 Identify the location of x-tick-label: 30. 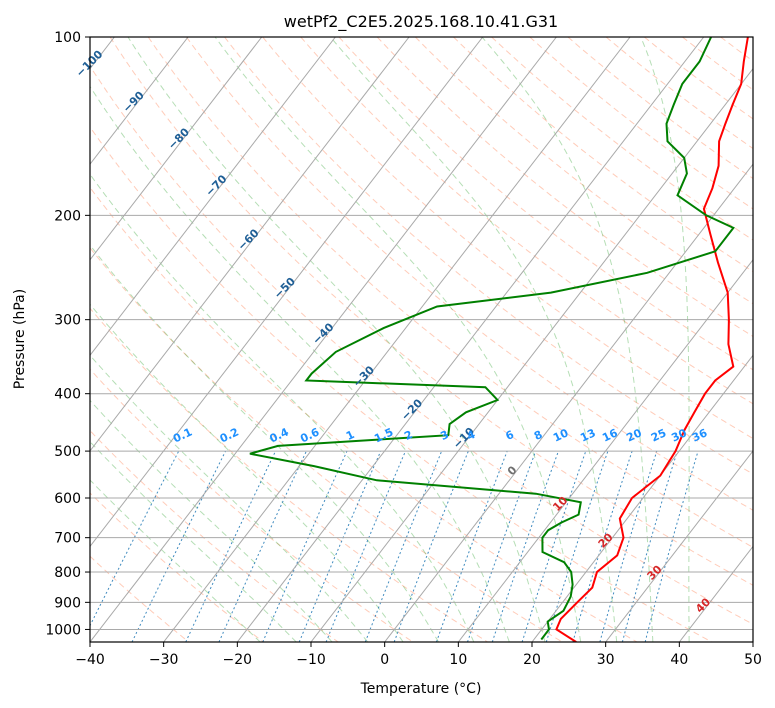
(606, 660).